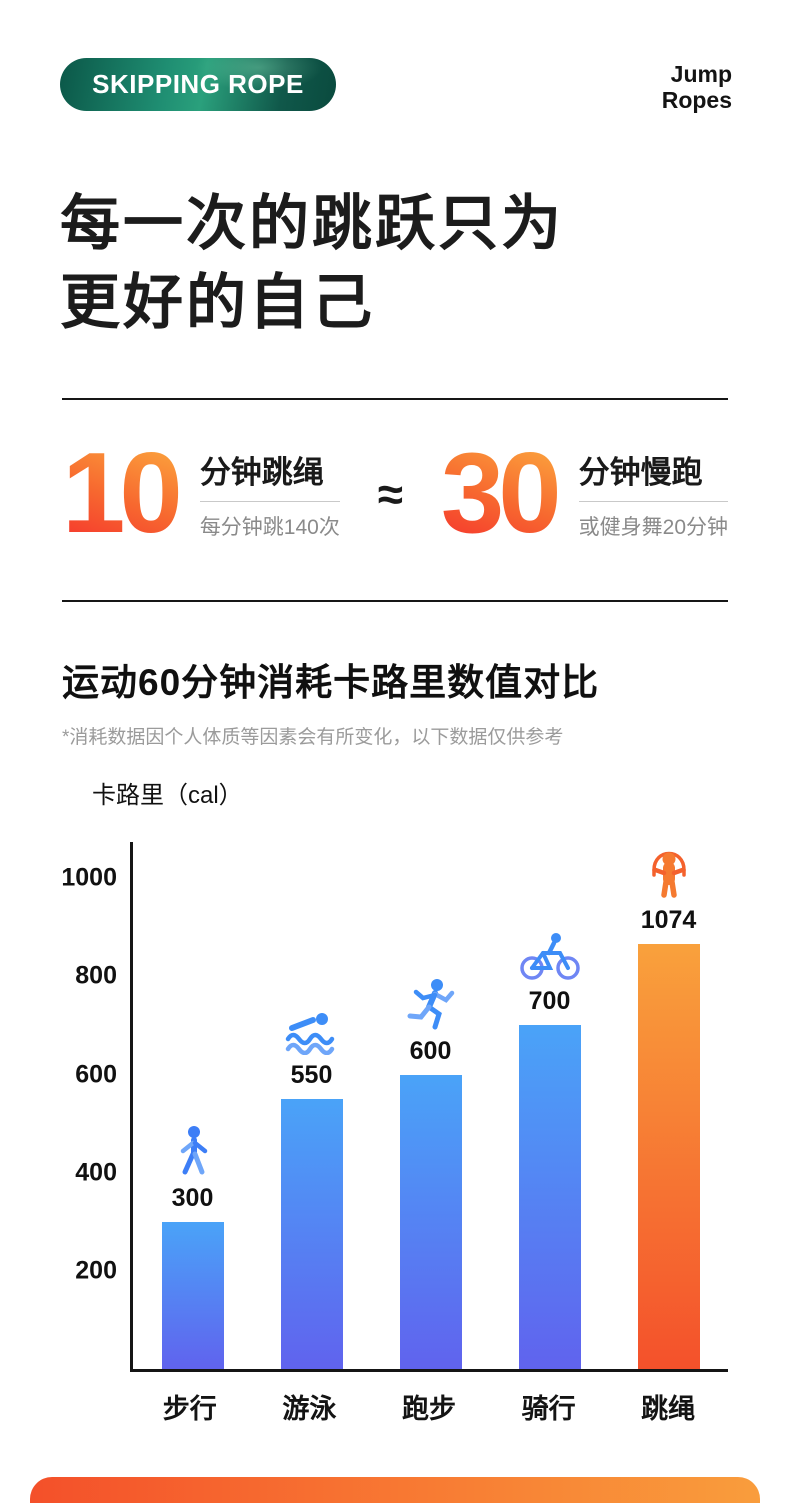  I want to click on bar-value-label: 700, so click(549, 1001).